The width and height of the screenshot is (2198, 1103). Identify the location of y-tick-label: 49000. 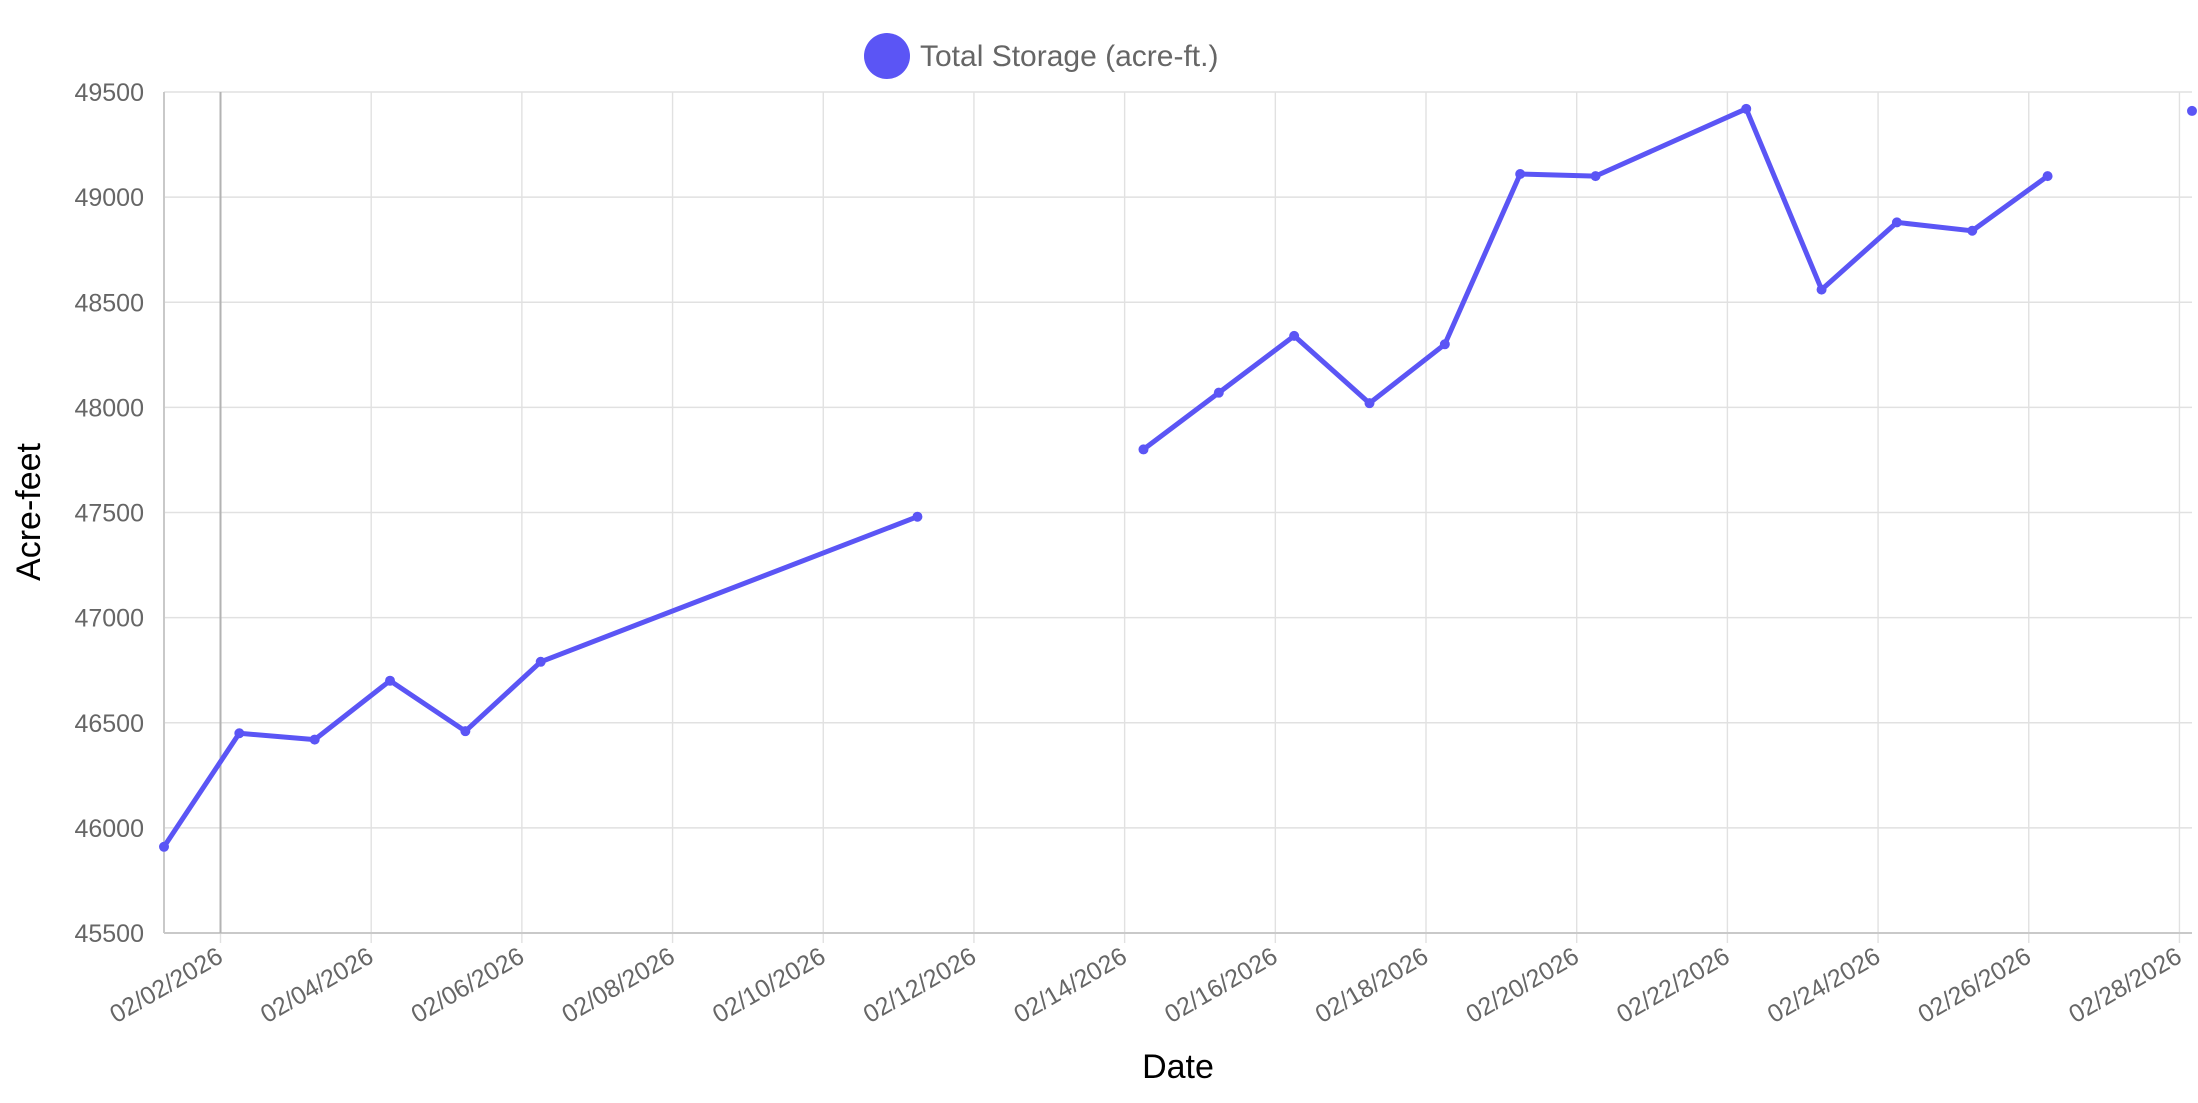
(109, 198).